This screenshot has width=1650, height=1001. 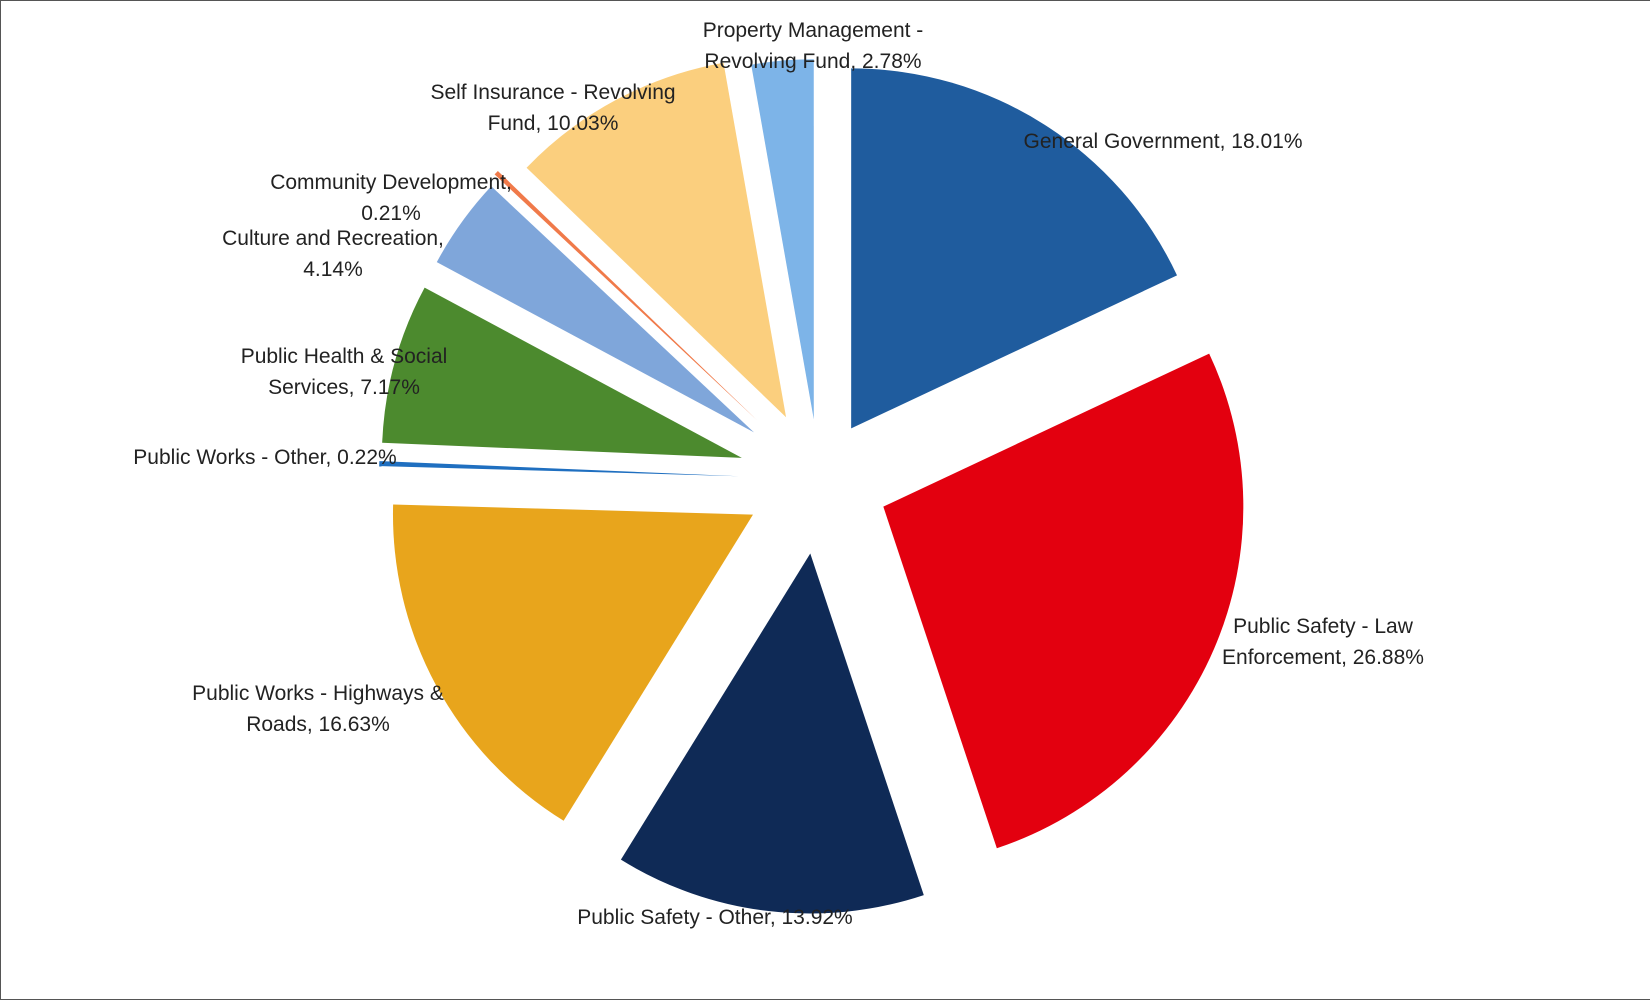 I want to click on pie-label-general-government: General Government, 18.01%, so click(x=1163, y=141).